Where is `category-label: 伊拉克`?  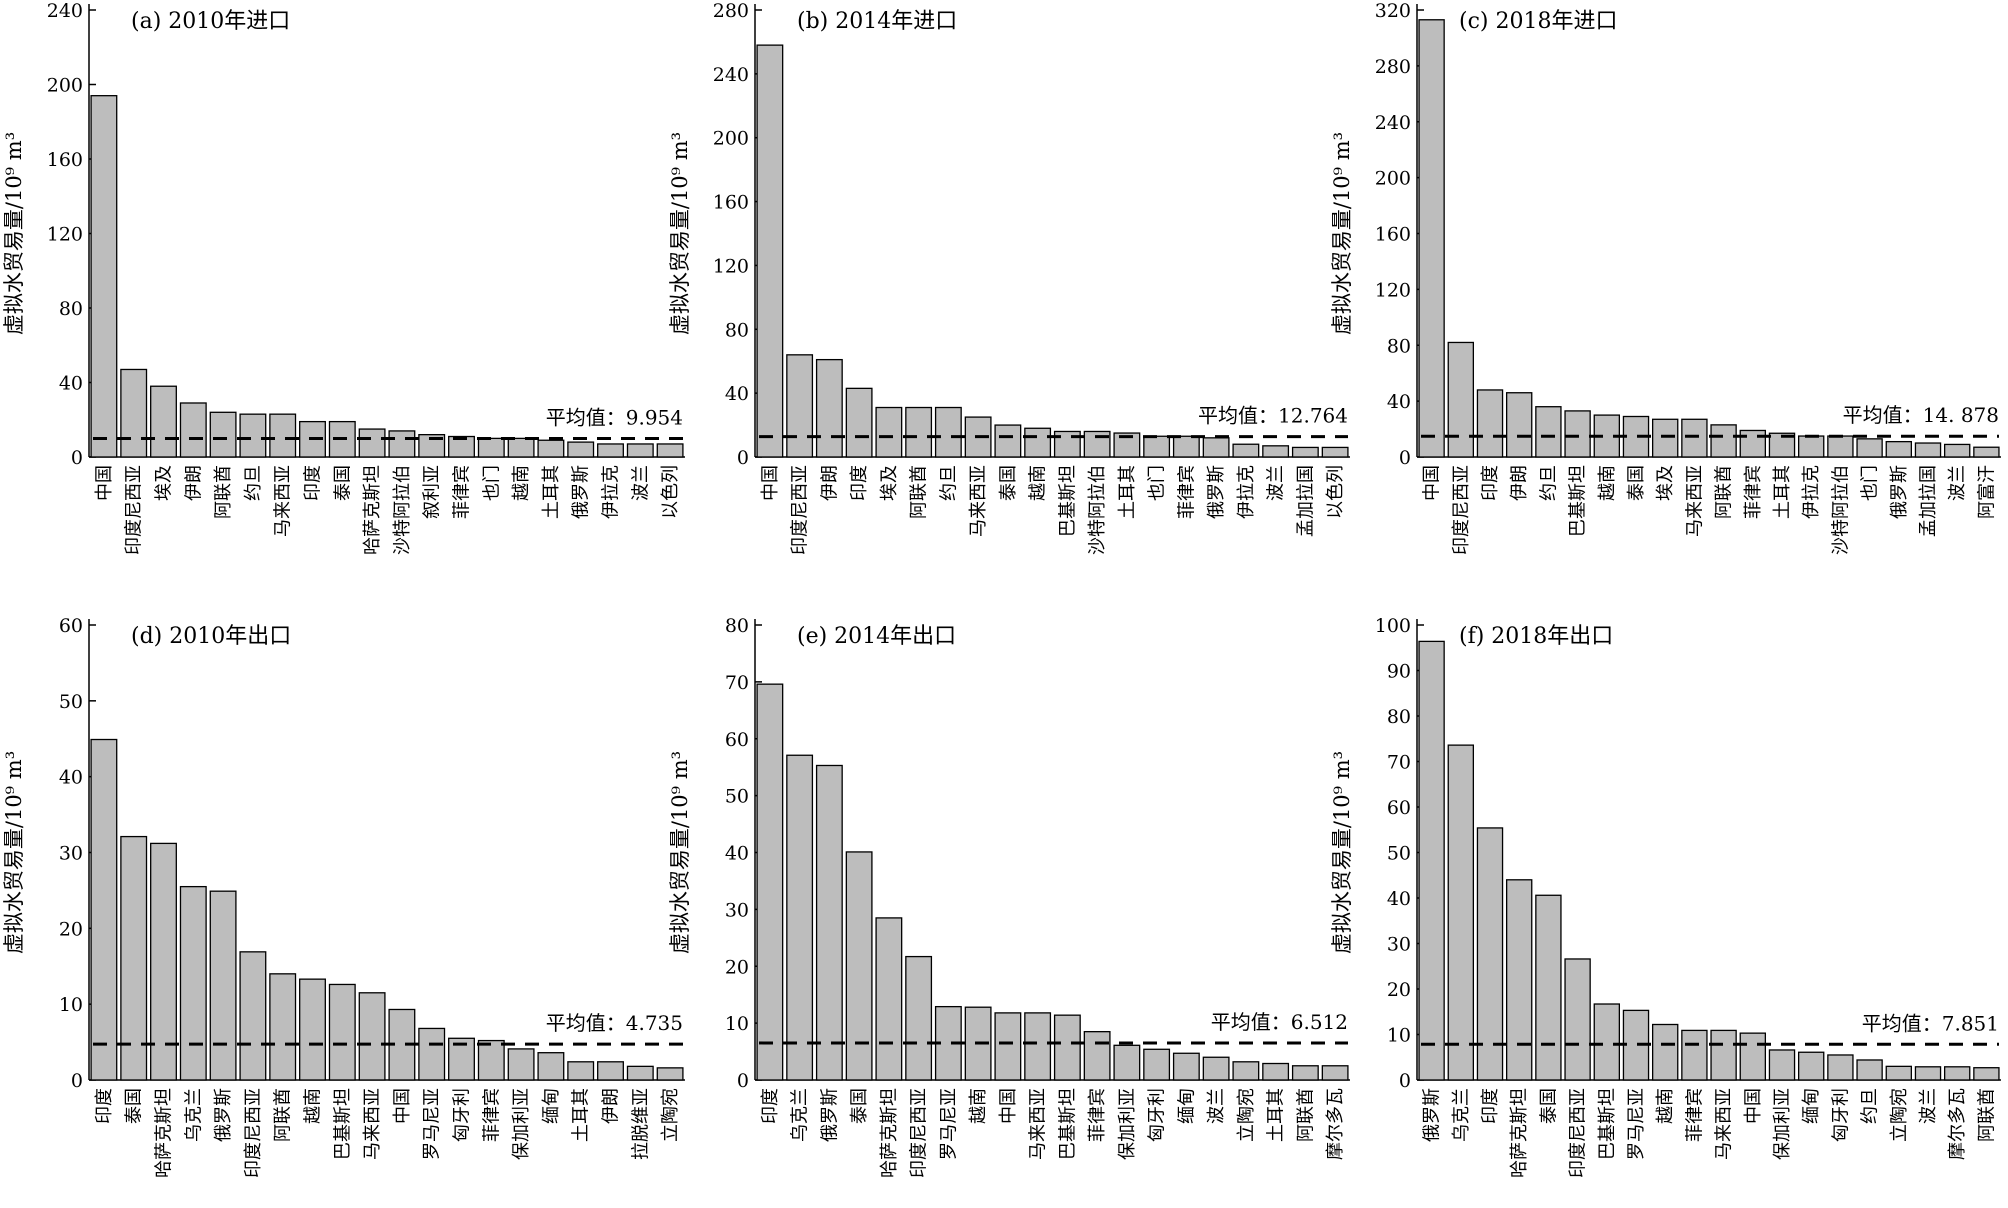
category-label: 伊拉克 is located at coordinates (611, 492).